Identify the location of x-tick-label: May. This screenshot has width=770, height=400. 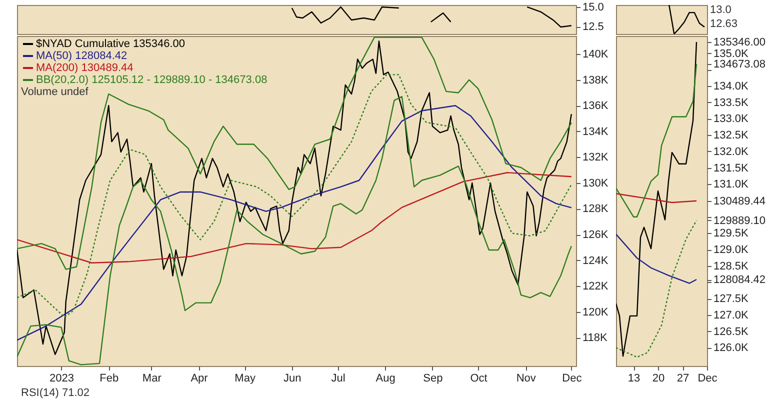
(245, 378).